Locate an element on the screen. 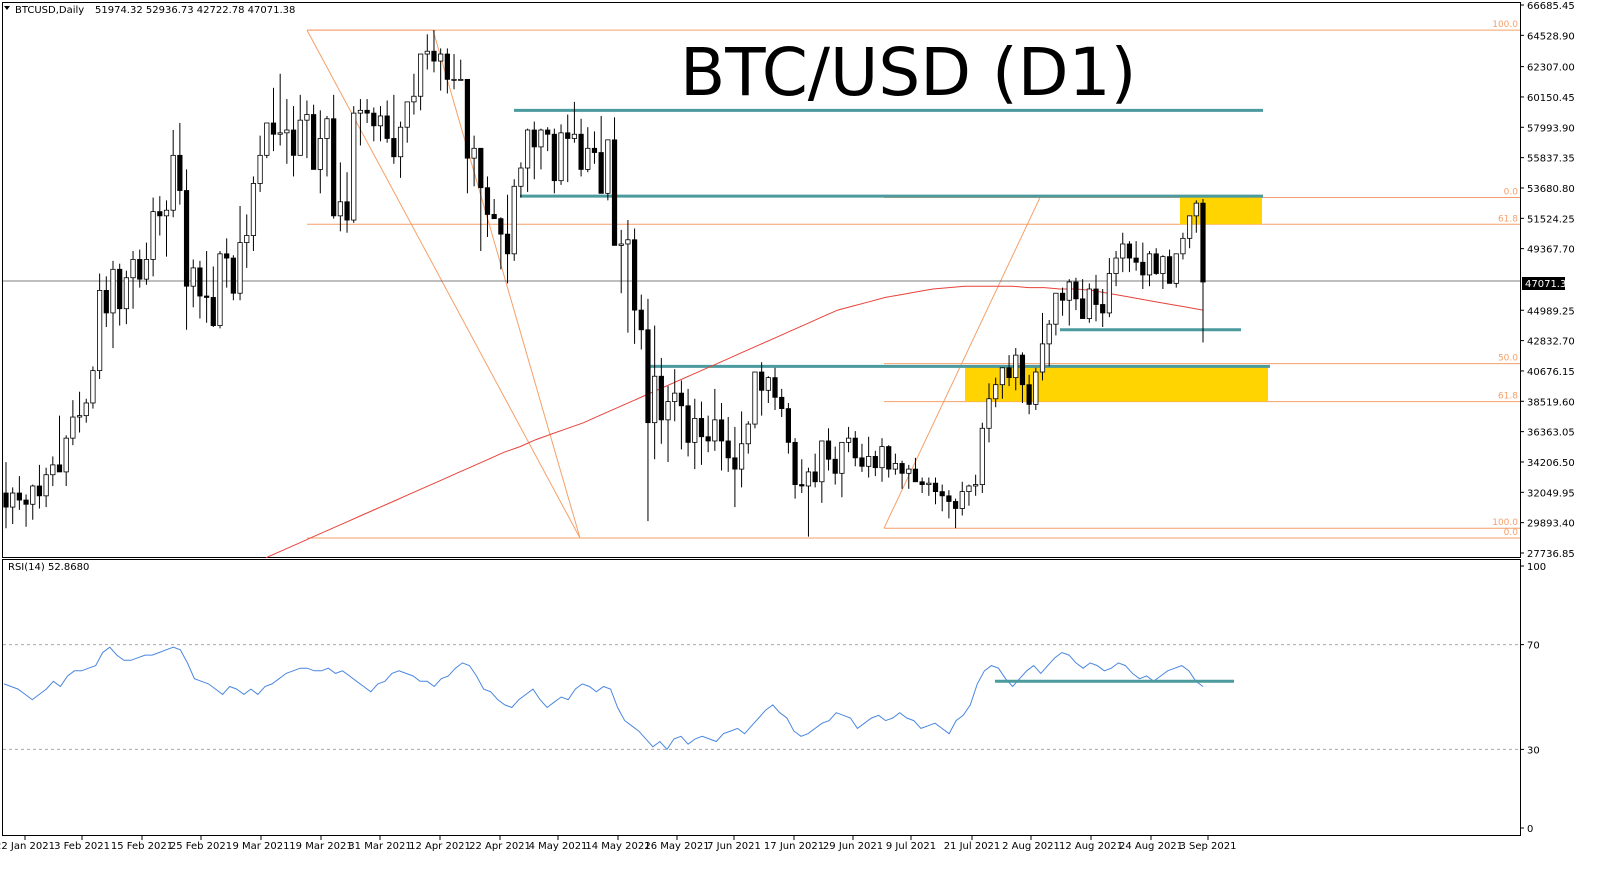 This screenshot has width=1600, height=872. rsi-line is located at coordinates (603, 698).